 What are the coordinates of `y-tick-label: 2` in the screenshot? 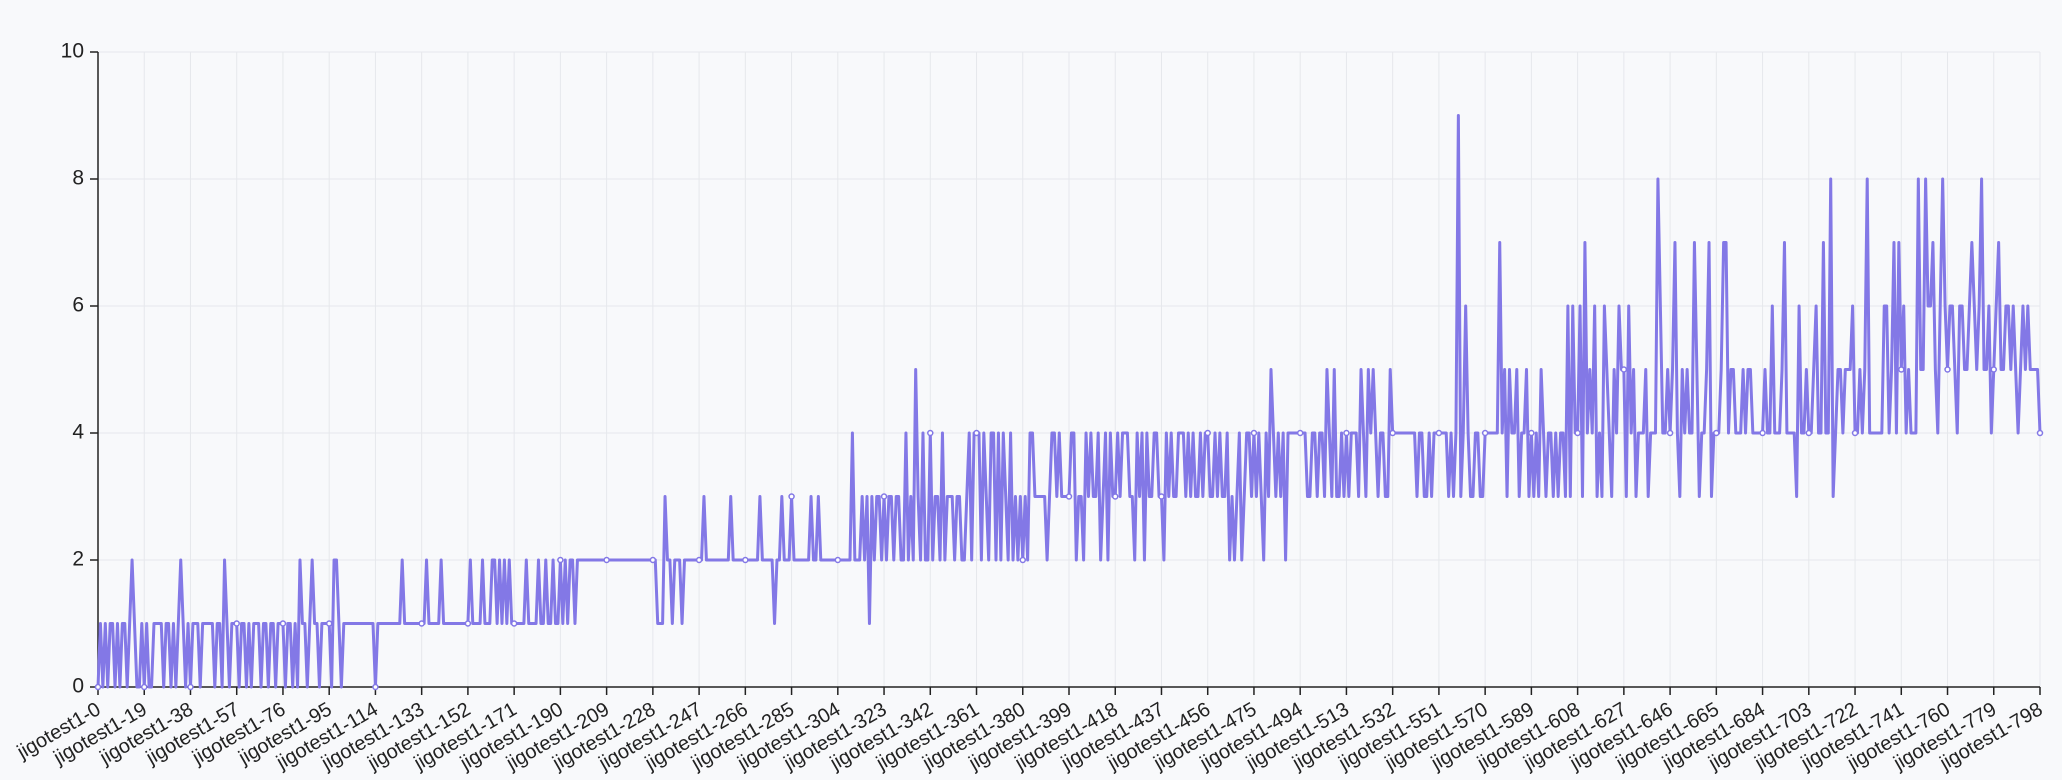 It's located at (78, 559).